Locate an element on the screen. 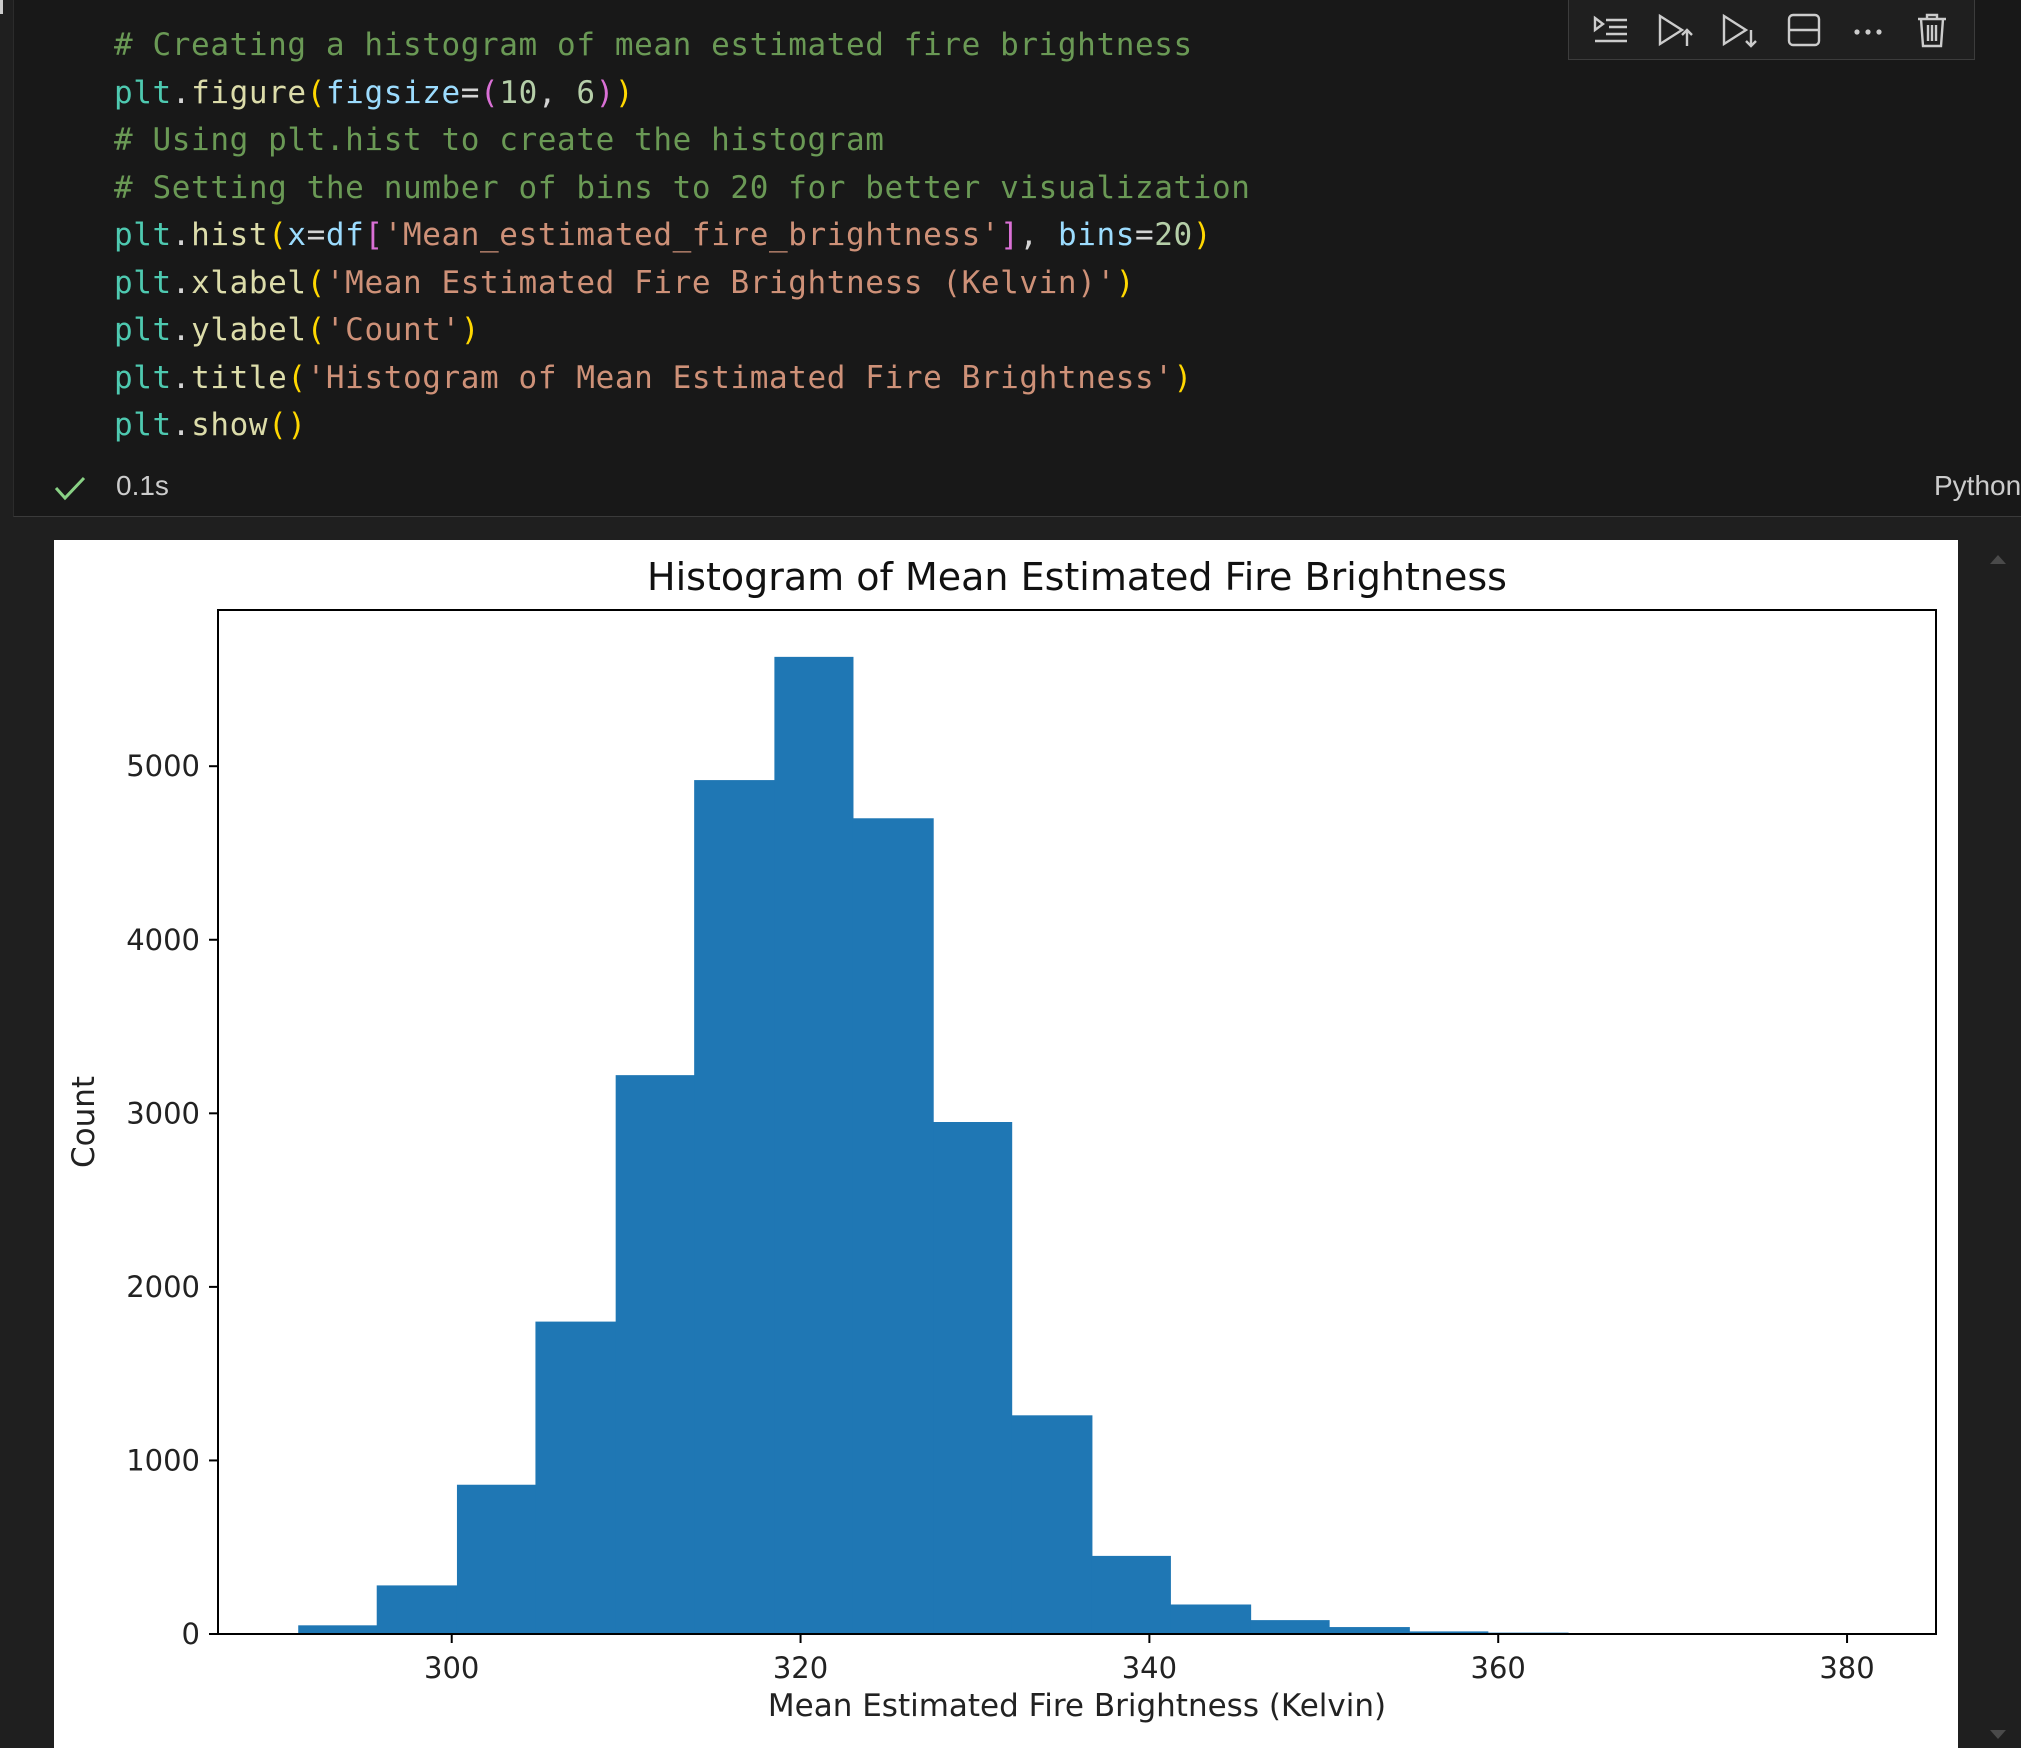  run-by-line-button is located at coordinates (1611, 30).